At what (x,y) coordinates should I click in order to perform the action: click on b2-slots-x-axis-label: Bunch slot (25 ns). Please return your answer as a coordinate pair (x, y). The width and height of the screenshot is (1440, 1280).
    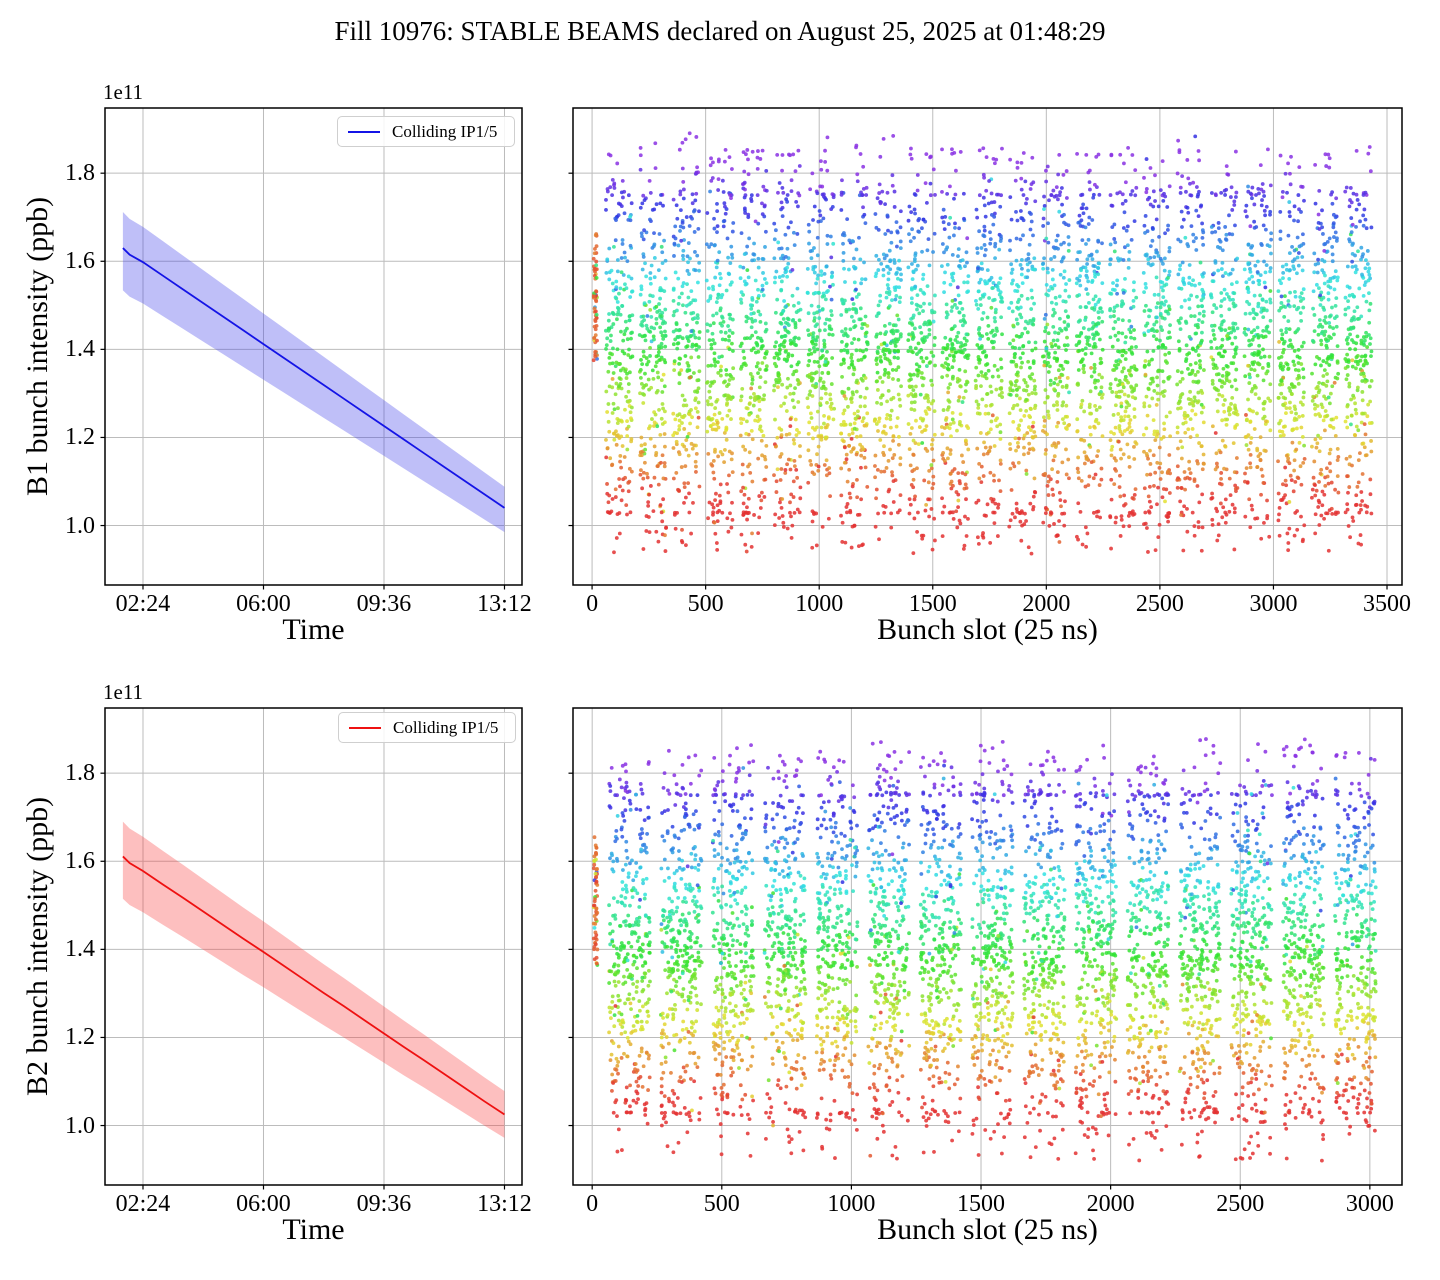
    Looking at the image, I should click on (987, 1229).